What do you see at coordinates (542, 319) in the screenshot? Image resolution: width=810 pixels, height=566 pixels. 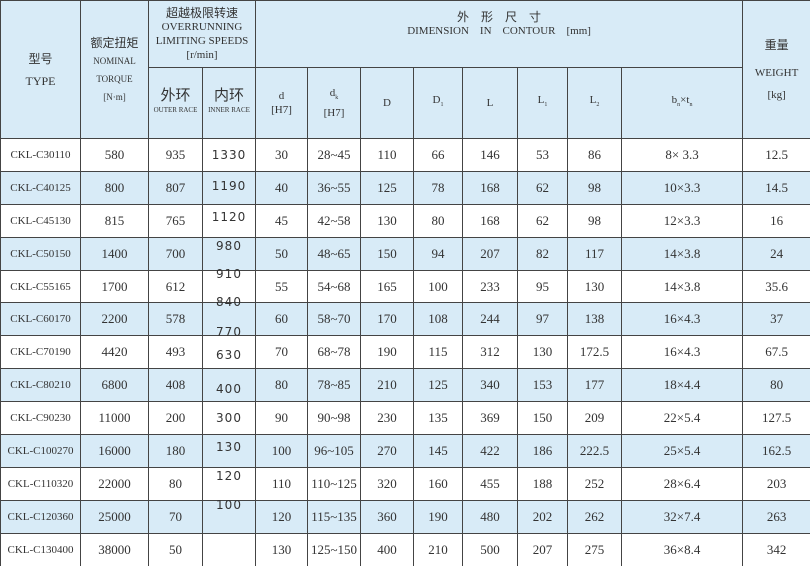 I see `table-cell: 97` at bounding box center [542, 319].